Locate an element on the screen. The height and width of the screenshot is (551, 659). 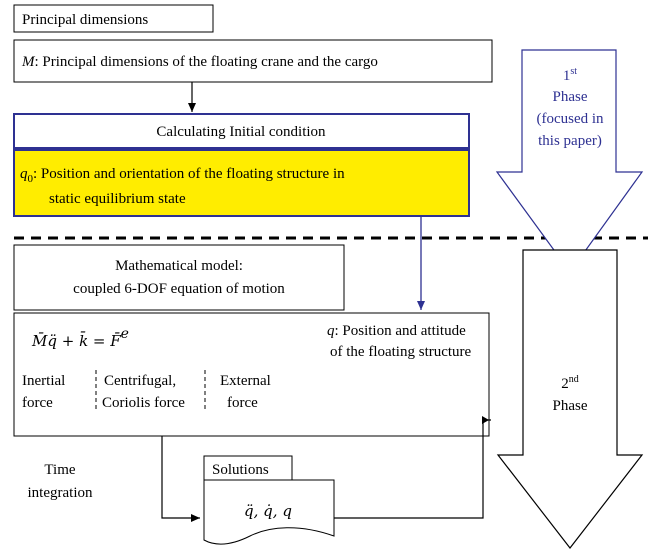
document is located at coordinates (269, 512).